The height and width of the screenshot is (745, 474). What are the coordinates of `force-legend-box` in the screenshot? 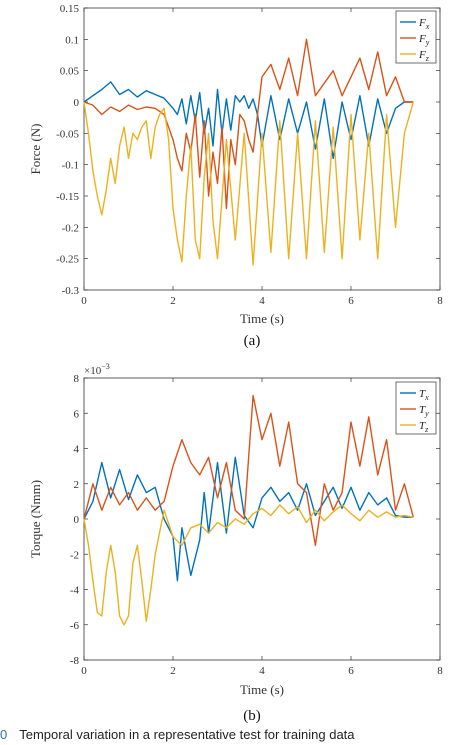 It's located at (416, 37).